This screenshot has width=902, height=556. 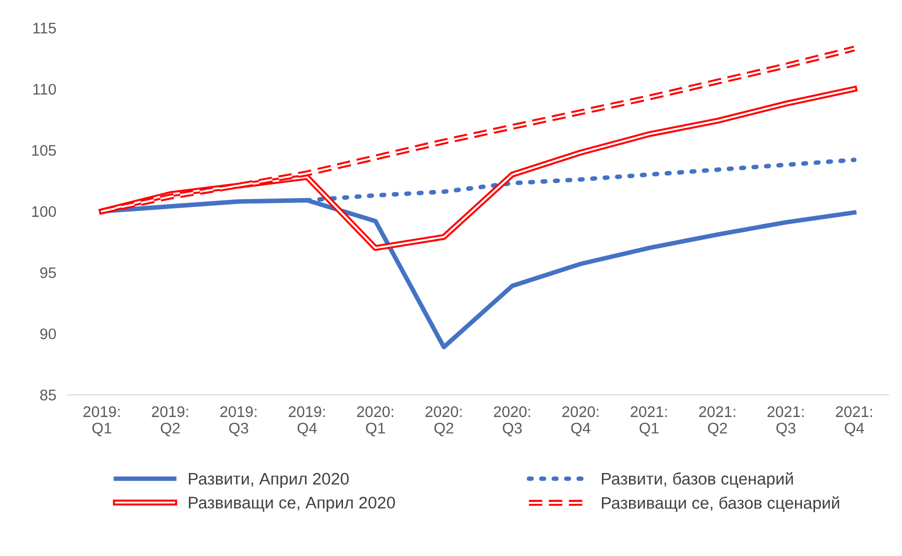 What do you see at coordinates (306, 421) in the screenshot?
I see `x-tick-label: 2019: Q4` at bounding box center [306, 421].